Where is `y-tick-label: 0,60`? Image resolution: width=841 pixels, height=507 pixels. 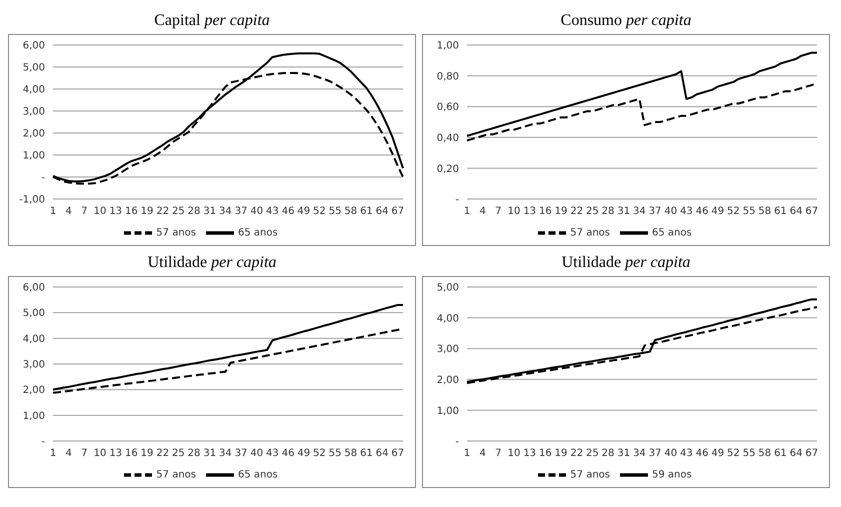 y-tick-label: 0,60 is located at coordinates (447, 108).